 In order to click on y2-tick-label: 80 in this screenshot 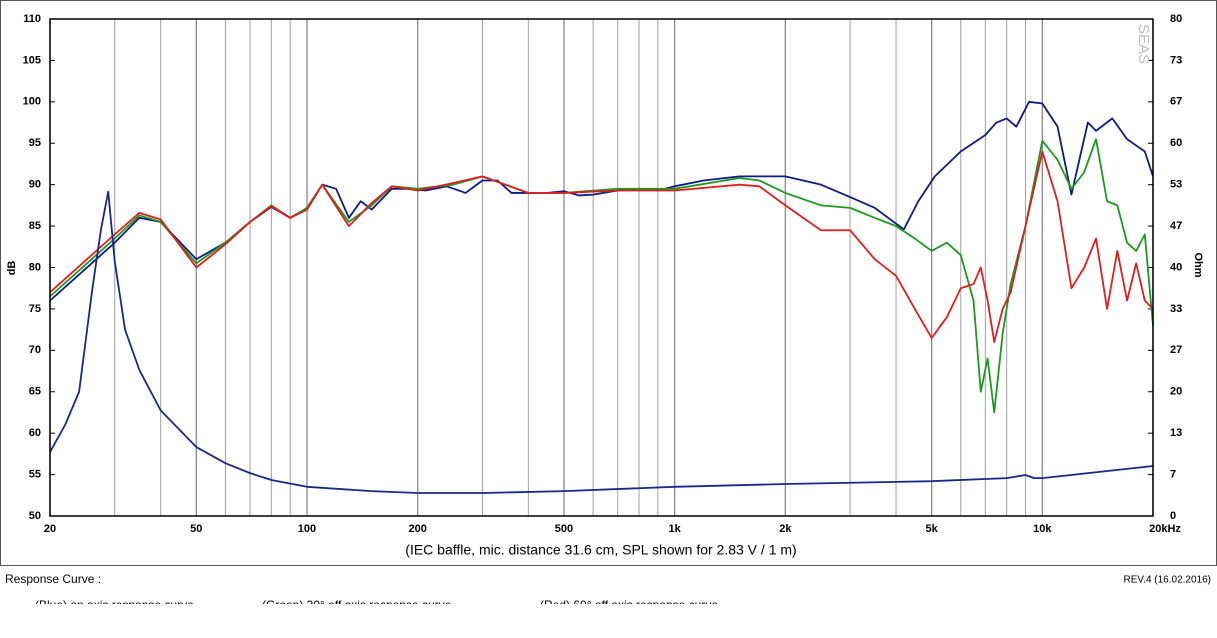, I will do `click(1176, 19)`.